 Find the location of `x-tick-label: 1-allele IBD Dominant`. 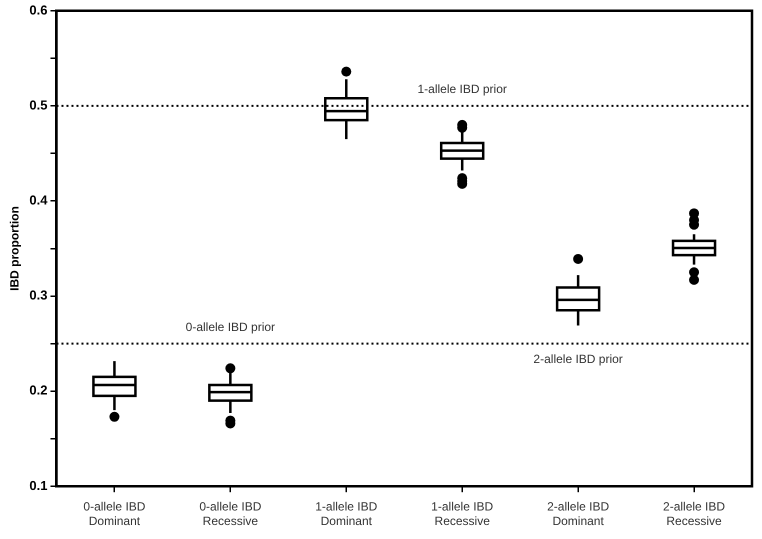

x-tick-label: 1-allele IBD Dominant is located at coordinates (346, 514).